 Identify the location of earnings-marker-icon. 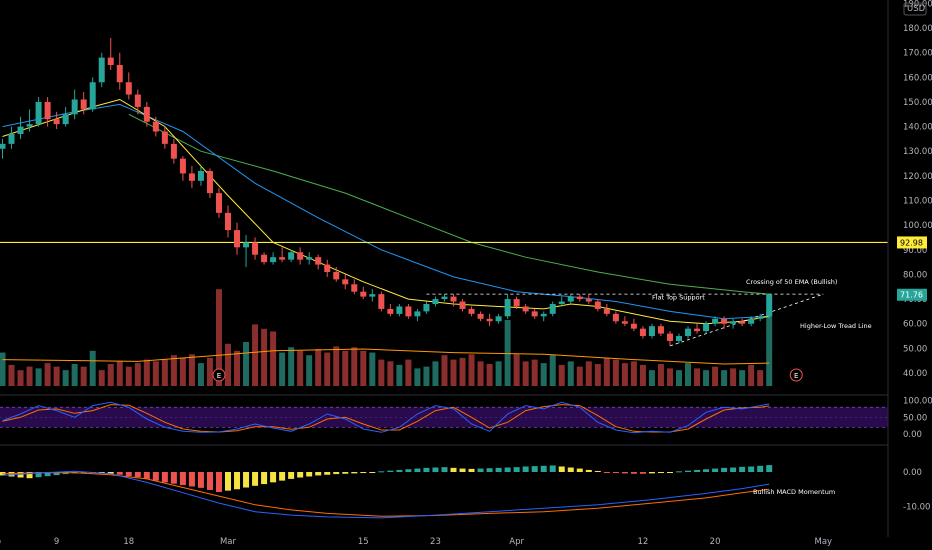
(796, 375).